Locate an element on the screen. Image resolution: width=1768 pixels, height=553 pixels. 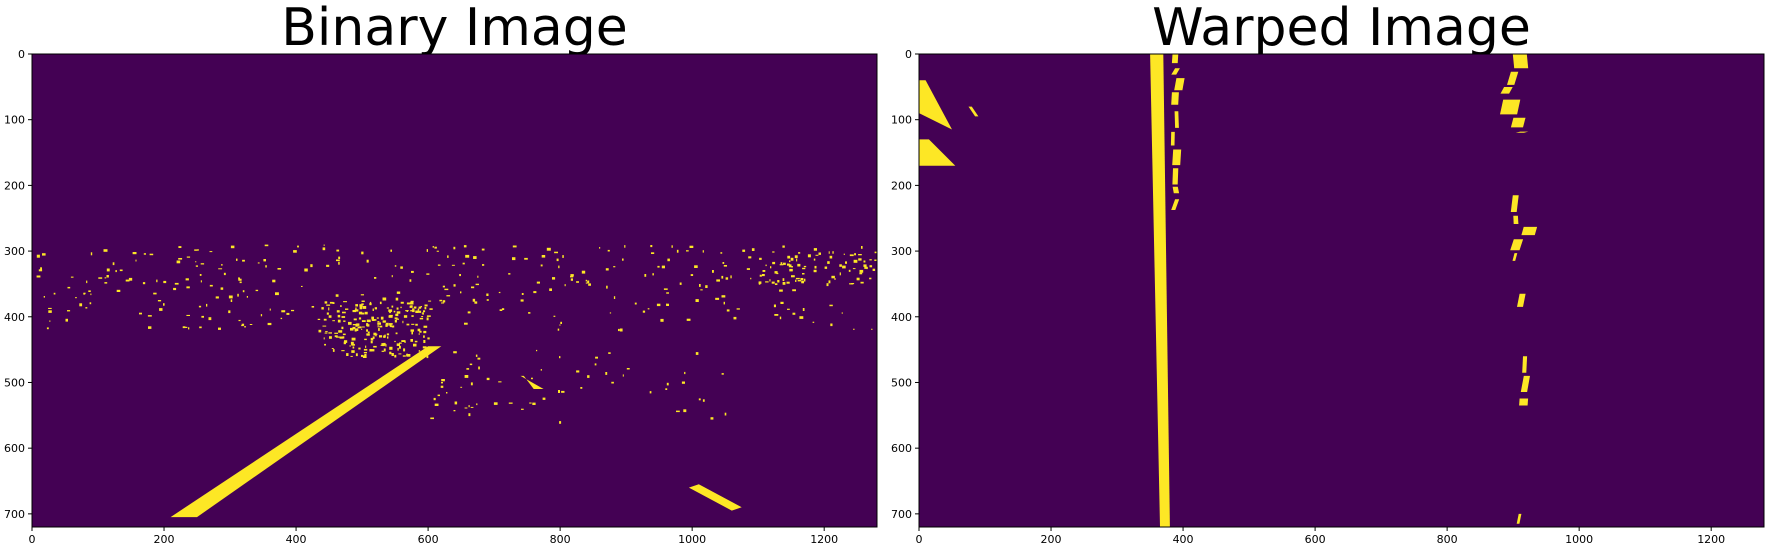
right-lane-bits is located at coordinates (1521, 300).